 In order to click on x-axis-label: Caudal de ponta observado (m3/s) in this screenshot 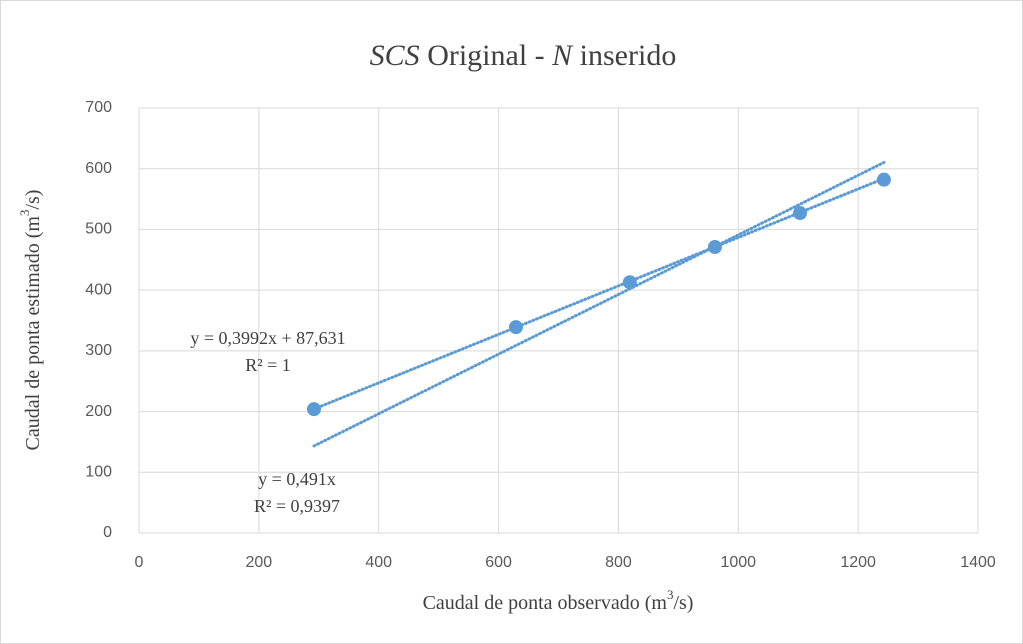, I will do `click(558, 600)`.